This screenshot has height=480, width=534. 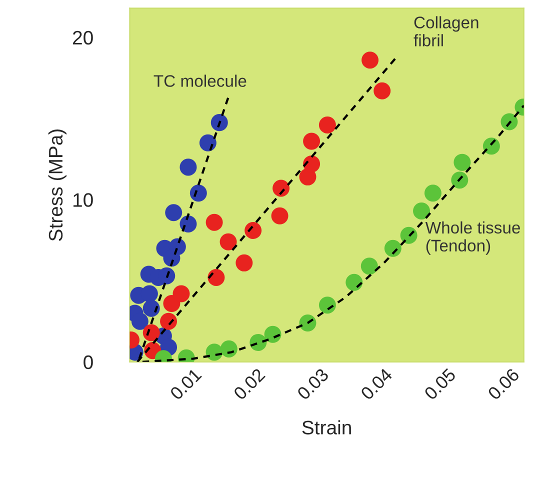 I want to click on y-tick-label: 10, so click(x=83, y=200).